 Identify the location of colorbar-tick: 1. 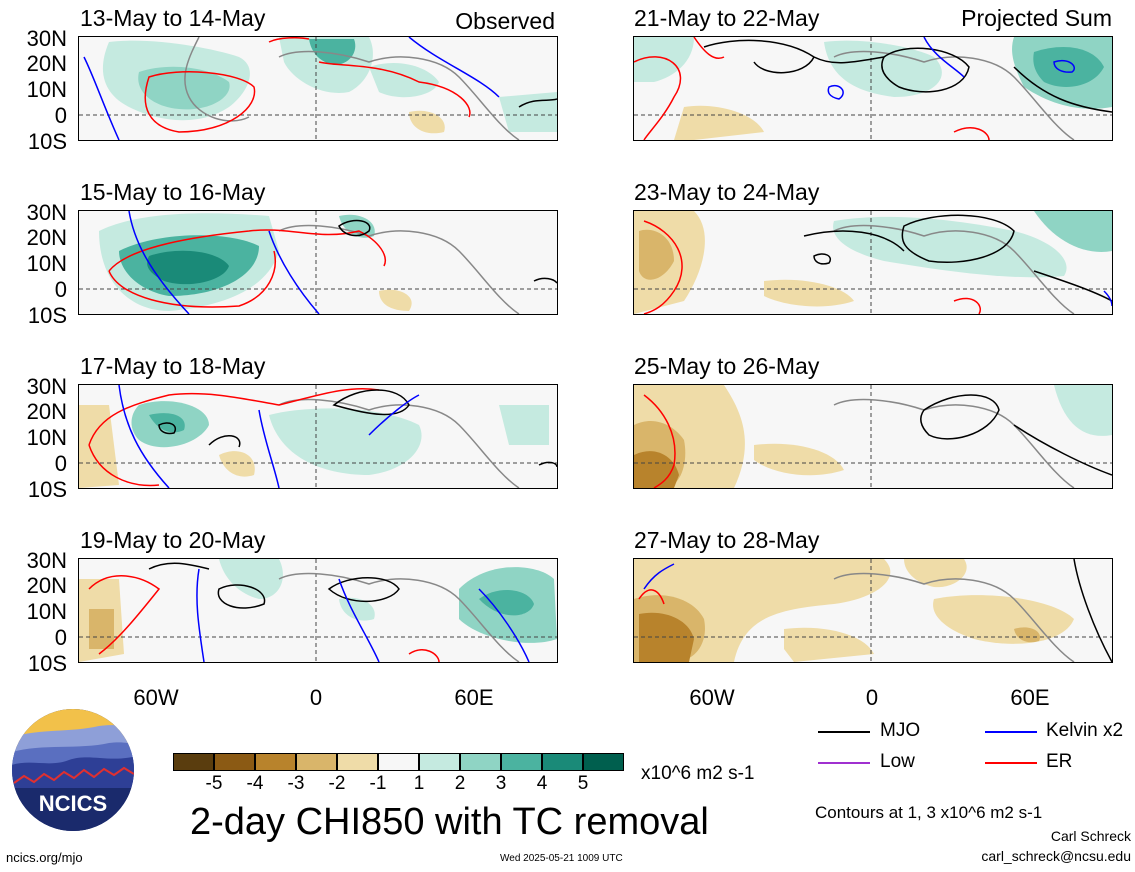
(419, 783).